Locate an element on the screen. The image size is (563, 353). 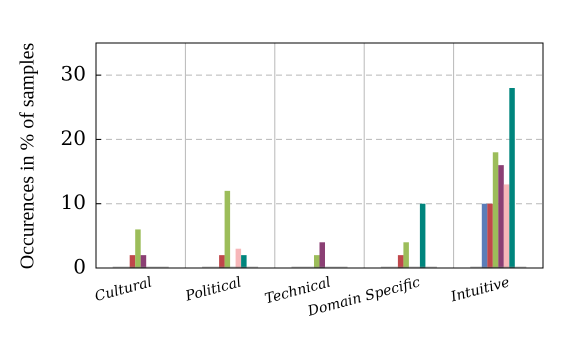
x-tick-label: Cultural is located at coordinates (123, 289).